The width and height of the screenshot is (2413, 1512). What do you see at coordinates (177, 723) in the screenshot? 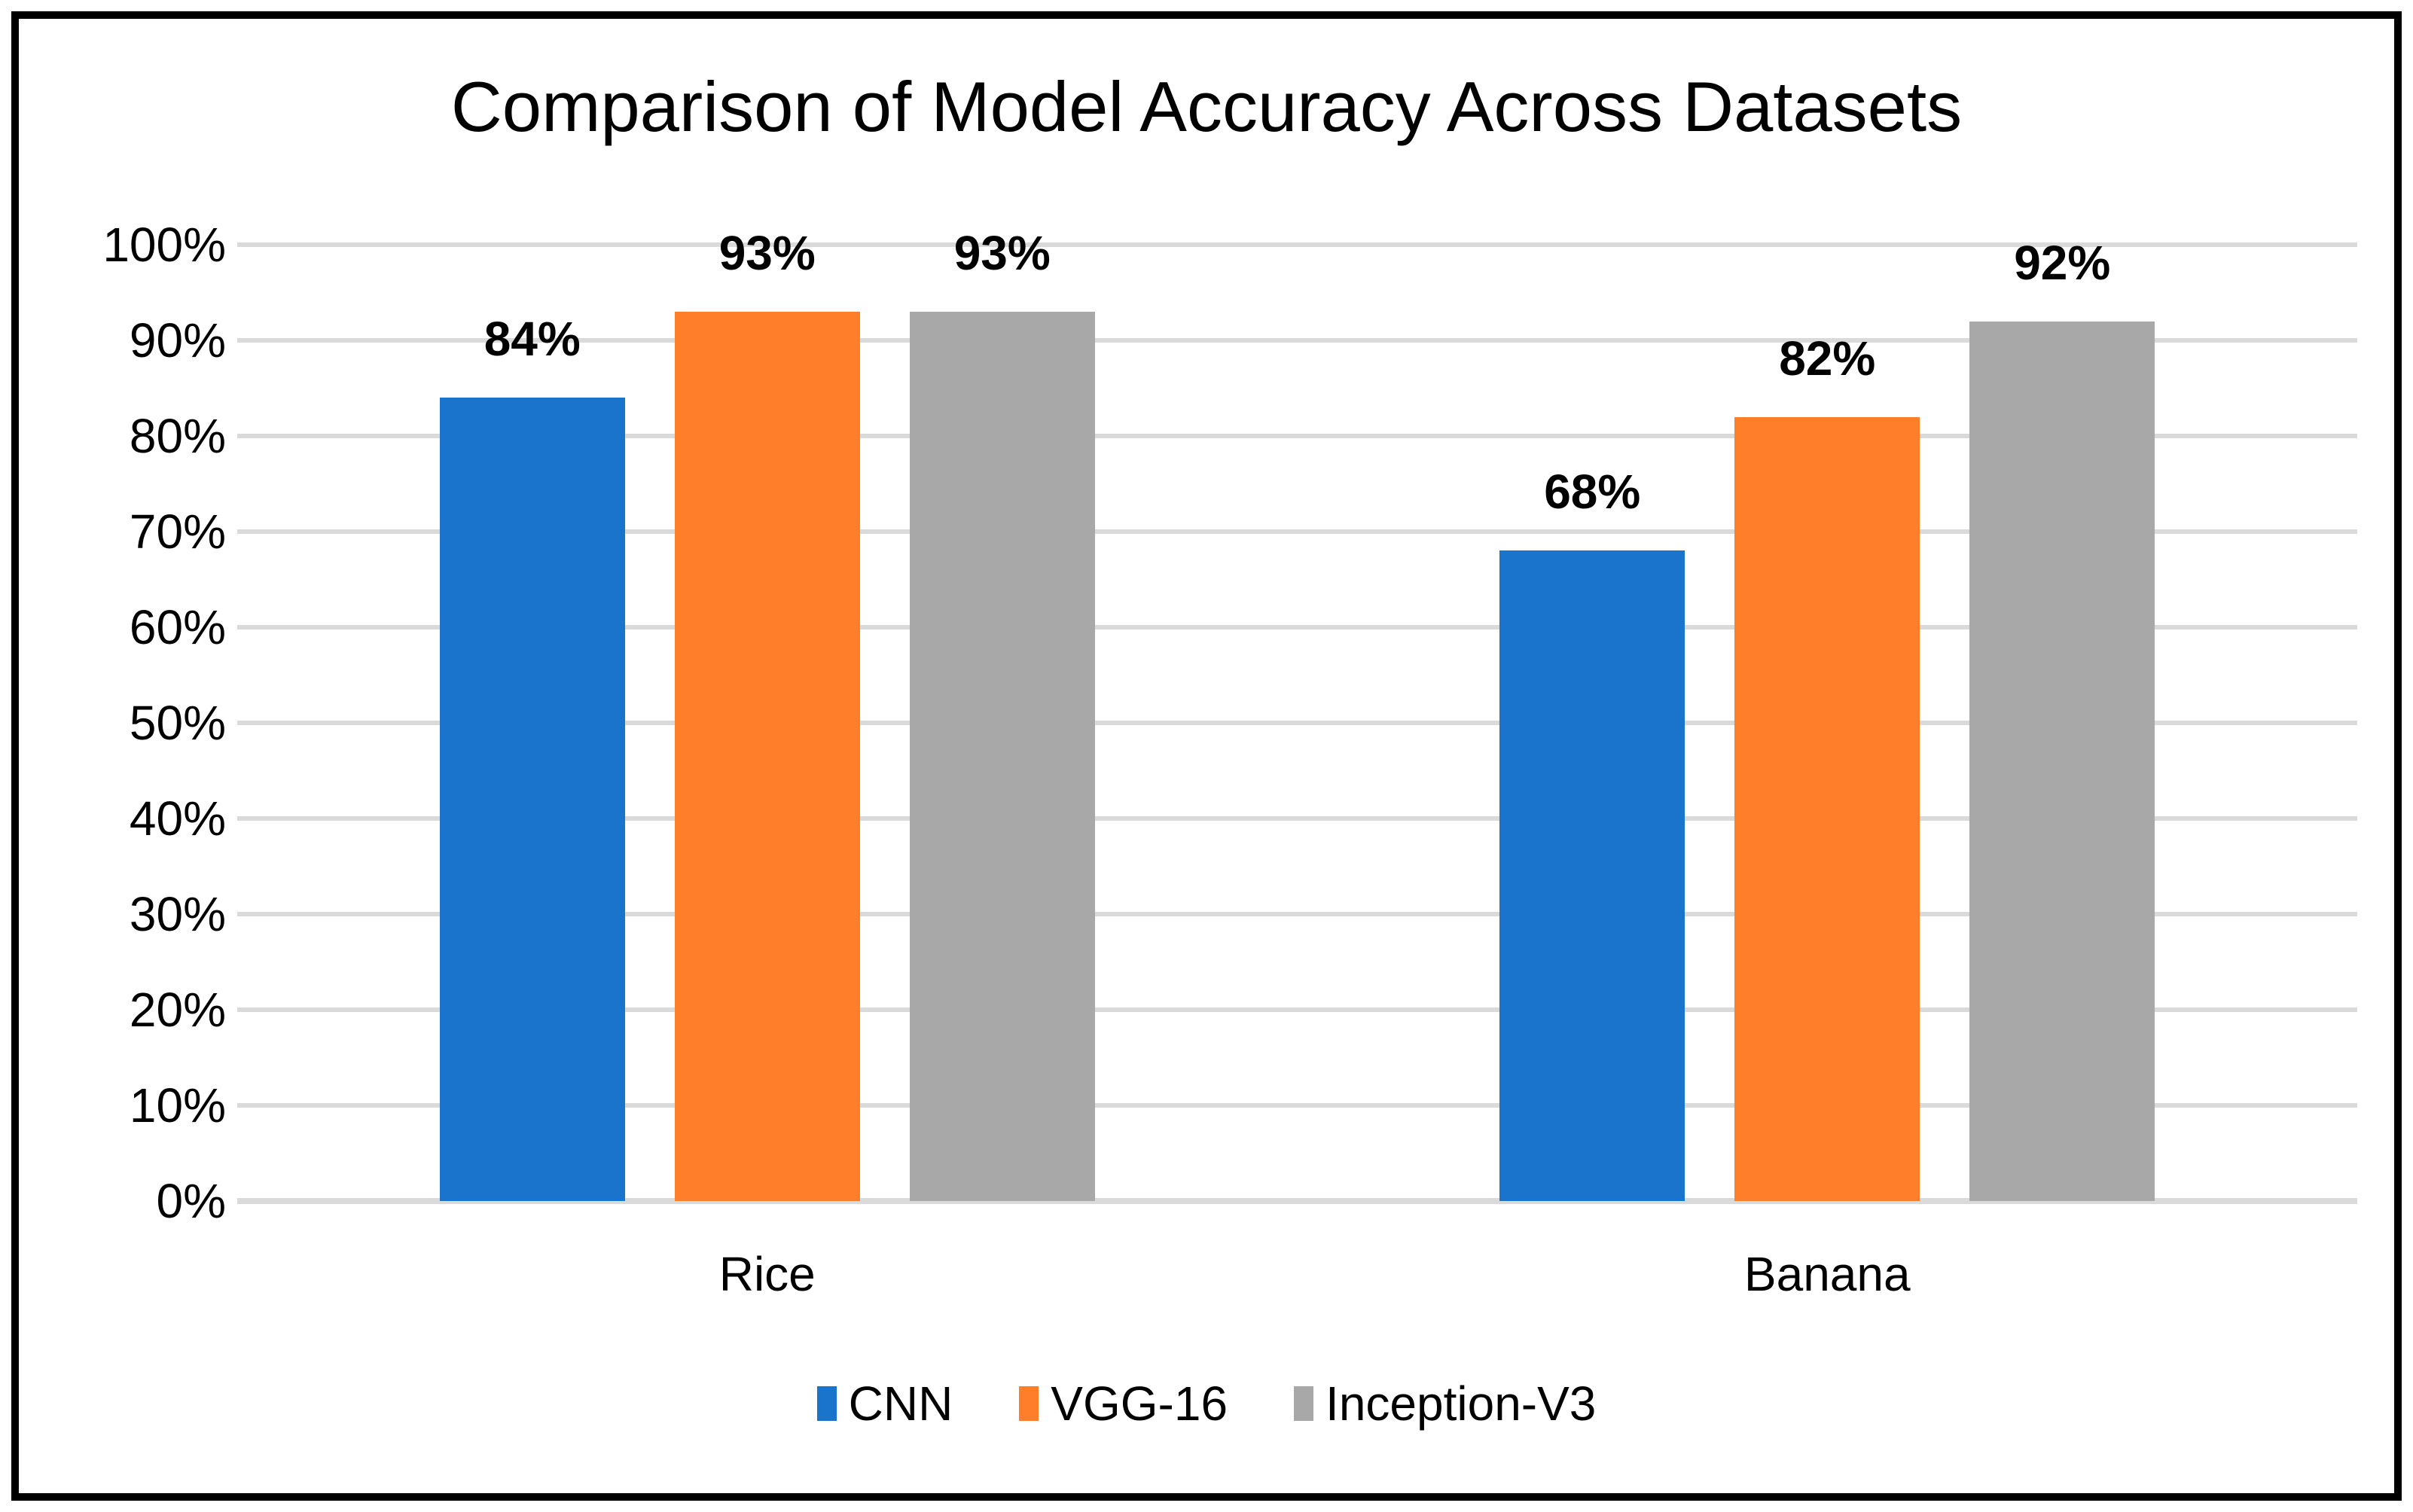
I see `y-axis-tick-label: 50%` at bounding box center [177, 723].